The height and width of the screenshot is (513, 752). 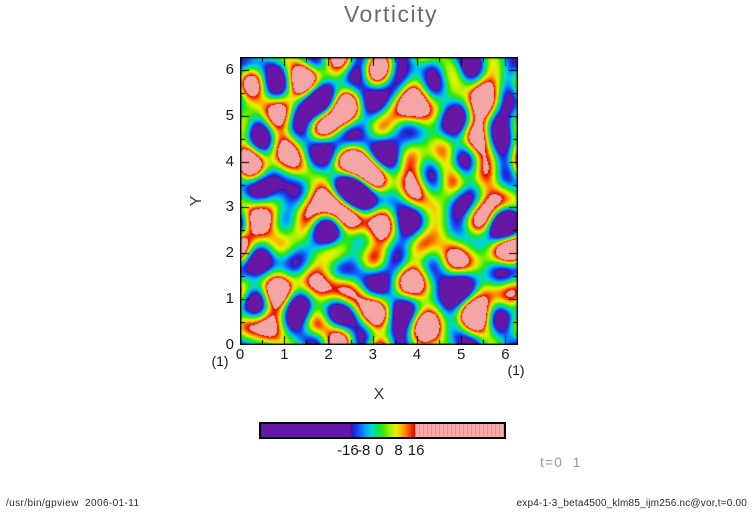 What do you see at coordinates (229, 344) in the screenshot?
I see `y-tick-label: 0` at bounding box center [229, 344].